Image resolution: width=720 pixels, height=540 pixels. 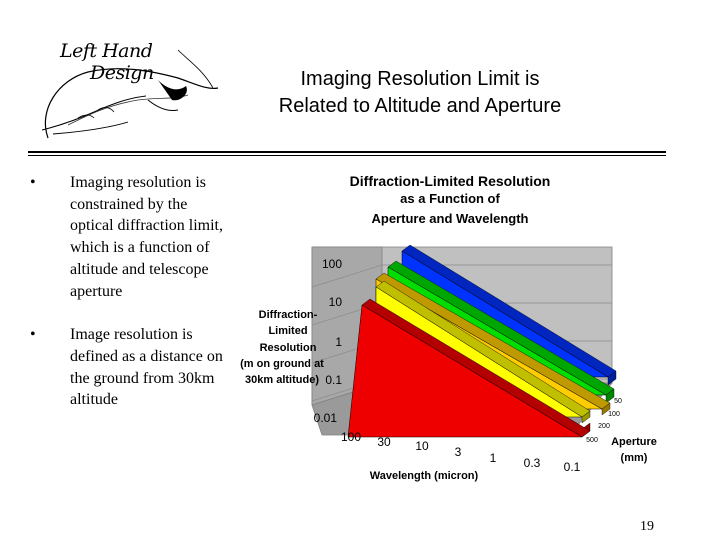 What do you see at coordinates (336, 302) in the screenshot?
I see `z-tick-label: 10` at bounding box center [336, 302].